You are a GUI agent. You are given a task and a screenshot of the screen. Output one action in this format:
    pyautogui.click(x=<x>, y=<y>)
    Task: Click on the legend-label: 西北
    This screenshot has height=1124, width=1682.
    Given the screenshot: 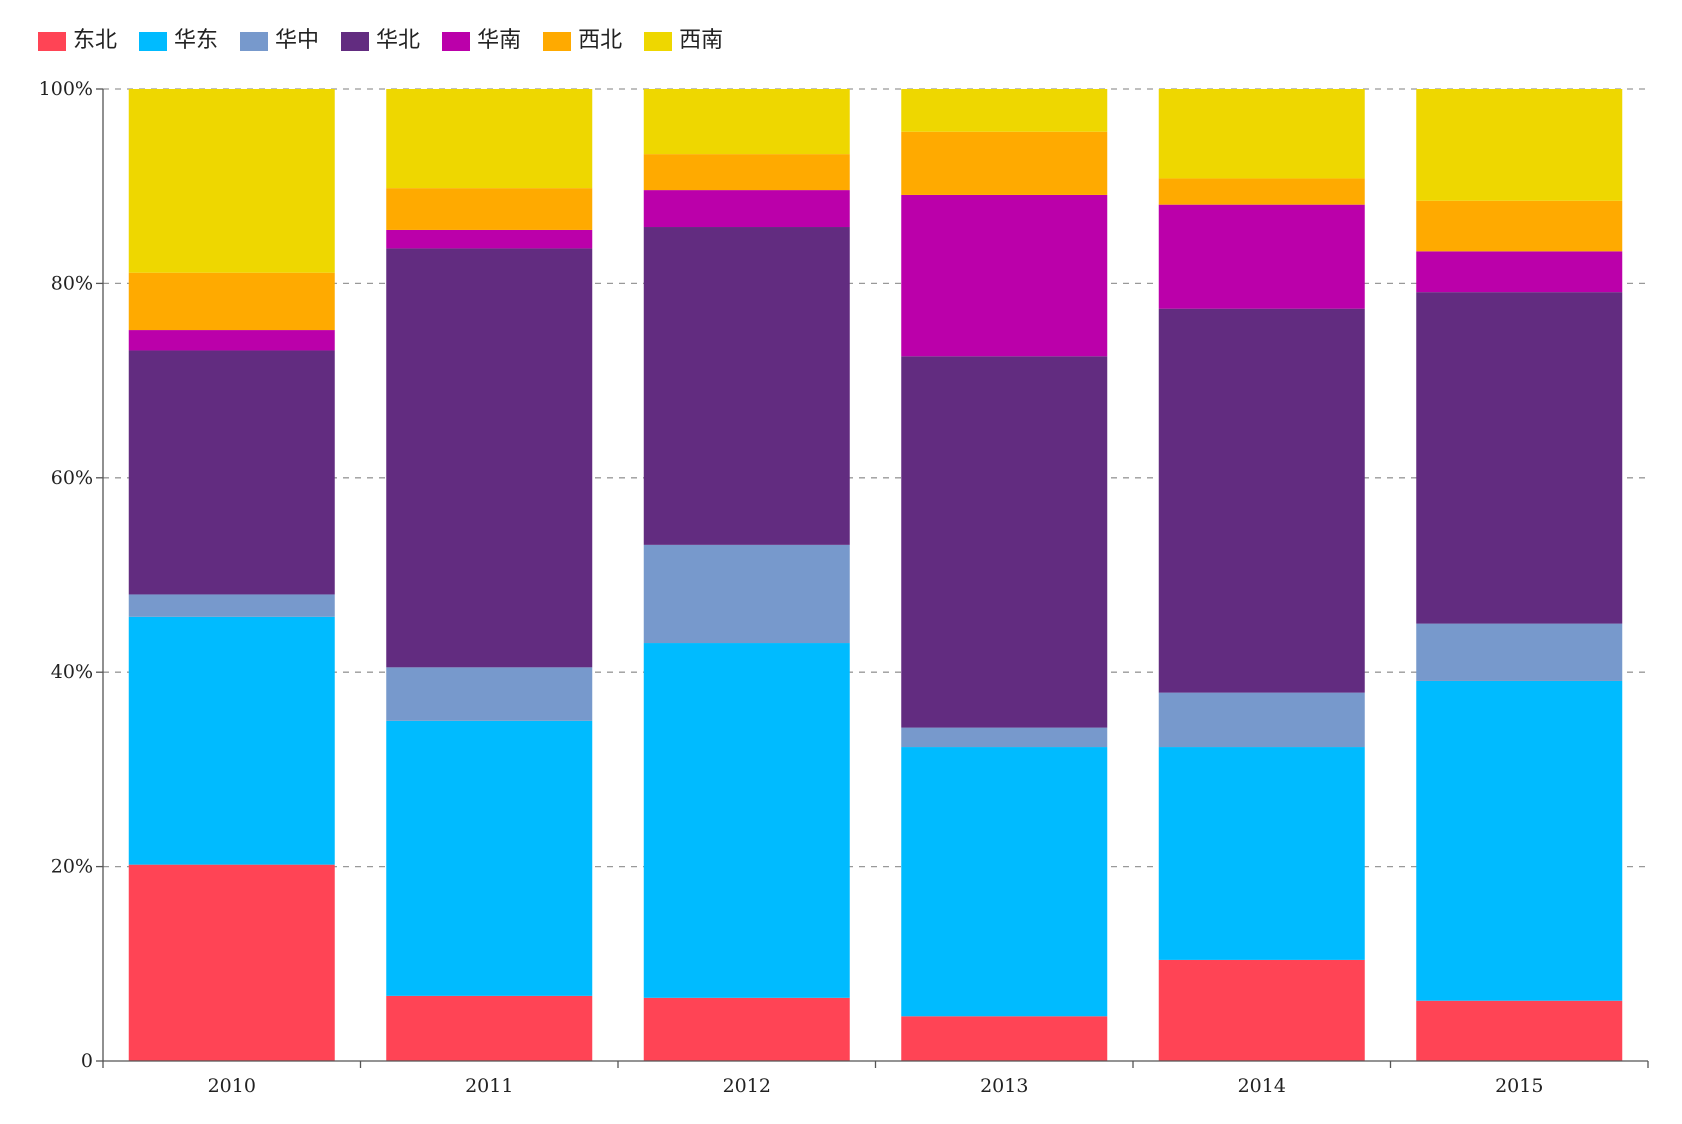 What is the action you would take?
    pyautogui.click(x=600, y=40)
    